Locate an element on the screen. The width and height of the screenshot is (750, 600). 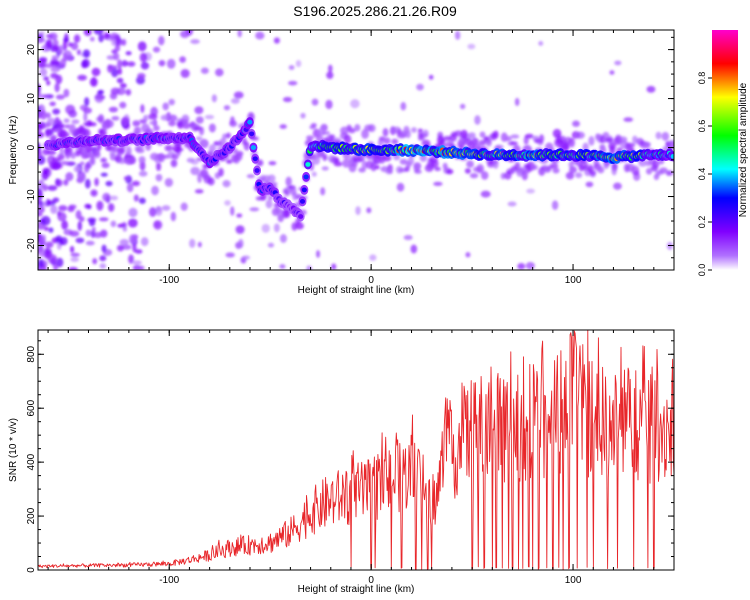
spectrogram-xtick-label: 0 is located at coordinates (371, 280).